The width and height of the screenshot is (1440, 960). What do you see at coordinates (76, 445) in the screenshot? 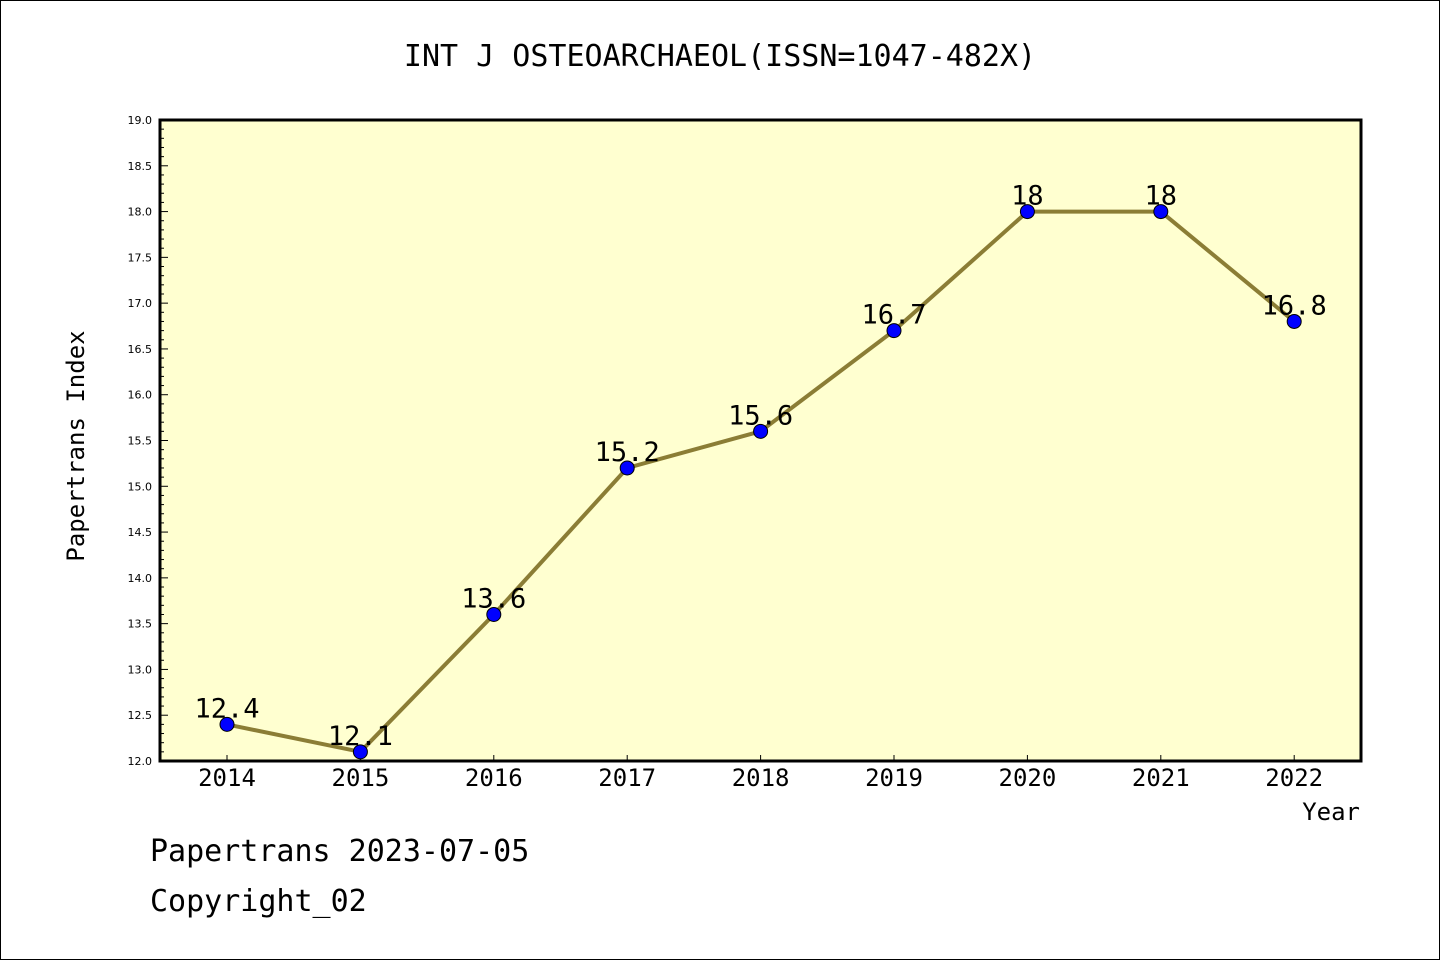
I see `y-axis-label: Papertrans Index` at bounding box center [76, 445].